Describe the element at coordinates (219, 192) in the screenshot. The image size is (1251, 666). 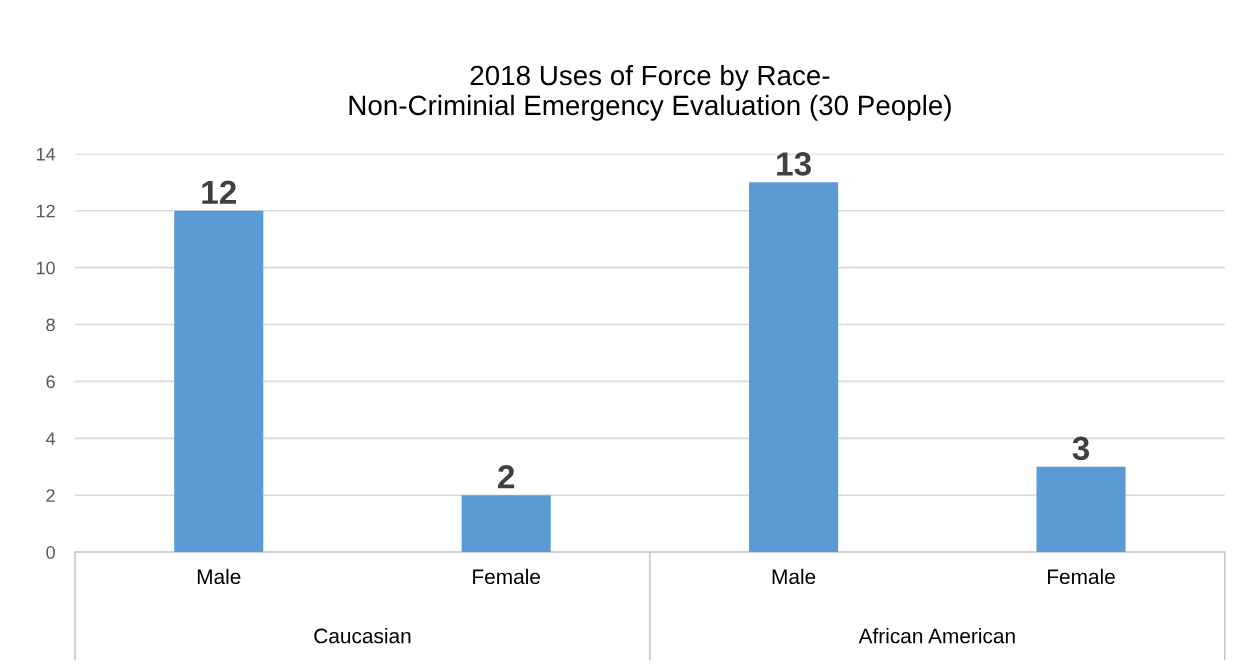
I see `data-label: 12` at that location.